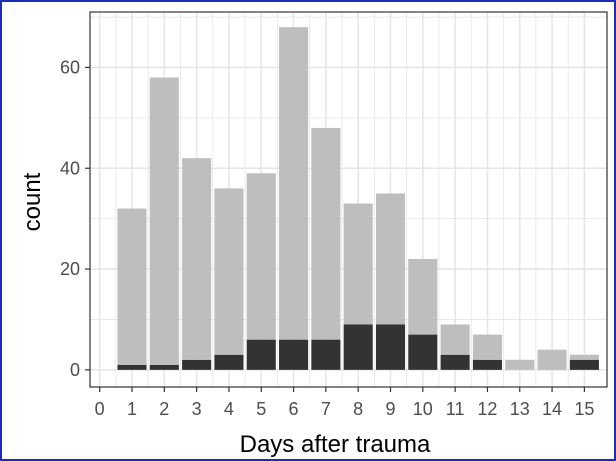  Describe the element at coordinates (132, 409) in the screenshot. I see `x-tick-label: 1` at that location.